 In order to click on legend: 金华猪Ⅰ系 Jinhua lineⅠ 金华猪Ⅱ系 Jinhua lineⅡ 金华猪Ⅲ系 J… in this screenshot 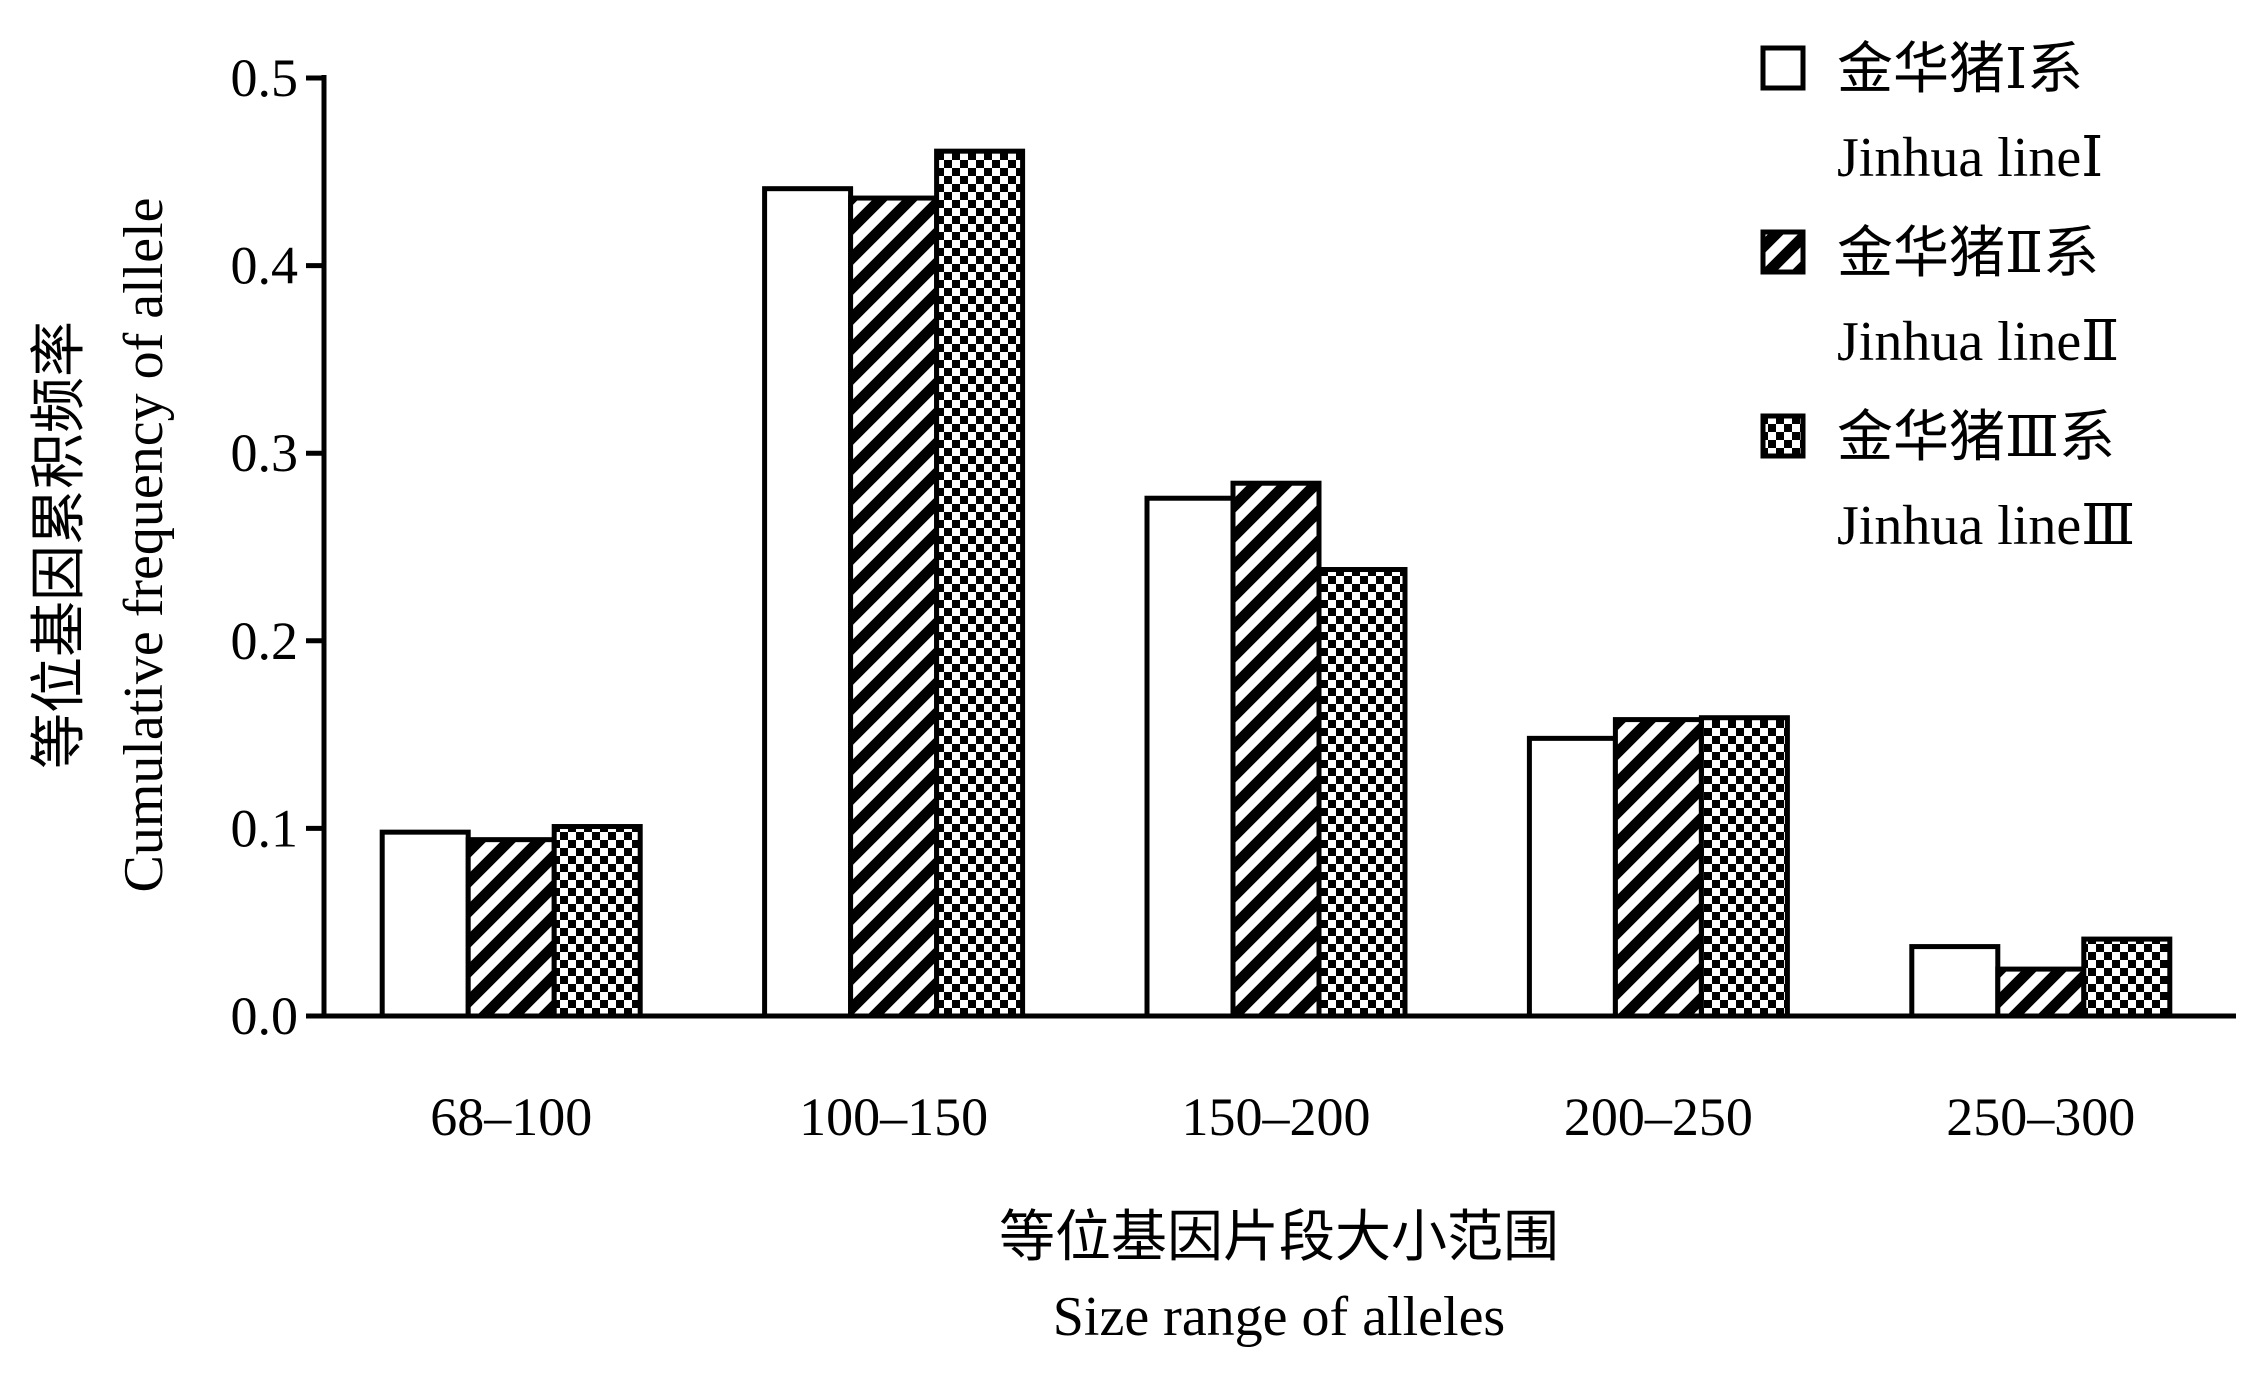, I will do `click(1947, 298)`.